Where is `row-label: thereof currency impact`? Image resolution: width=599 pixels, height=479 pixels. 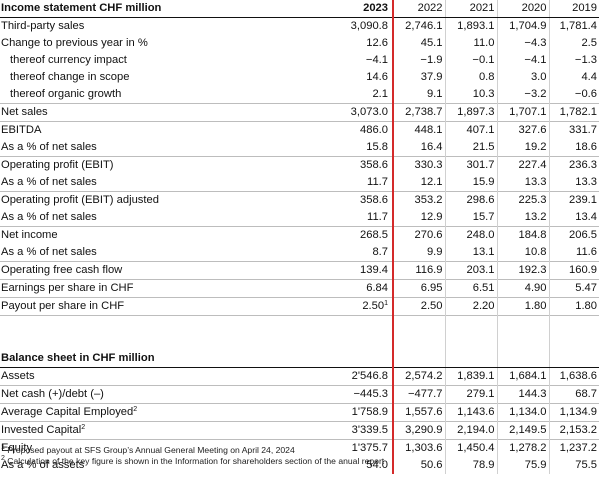 row-label: thereof currency impact is located at coordinates (145, 60).